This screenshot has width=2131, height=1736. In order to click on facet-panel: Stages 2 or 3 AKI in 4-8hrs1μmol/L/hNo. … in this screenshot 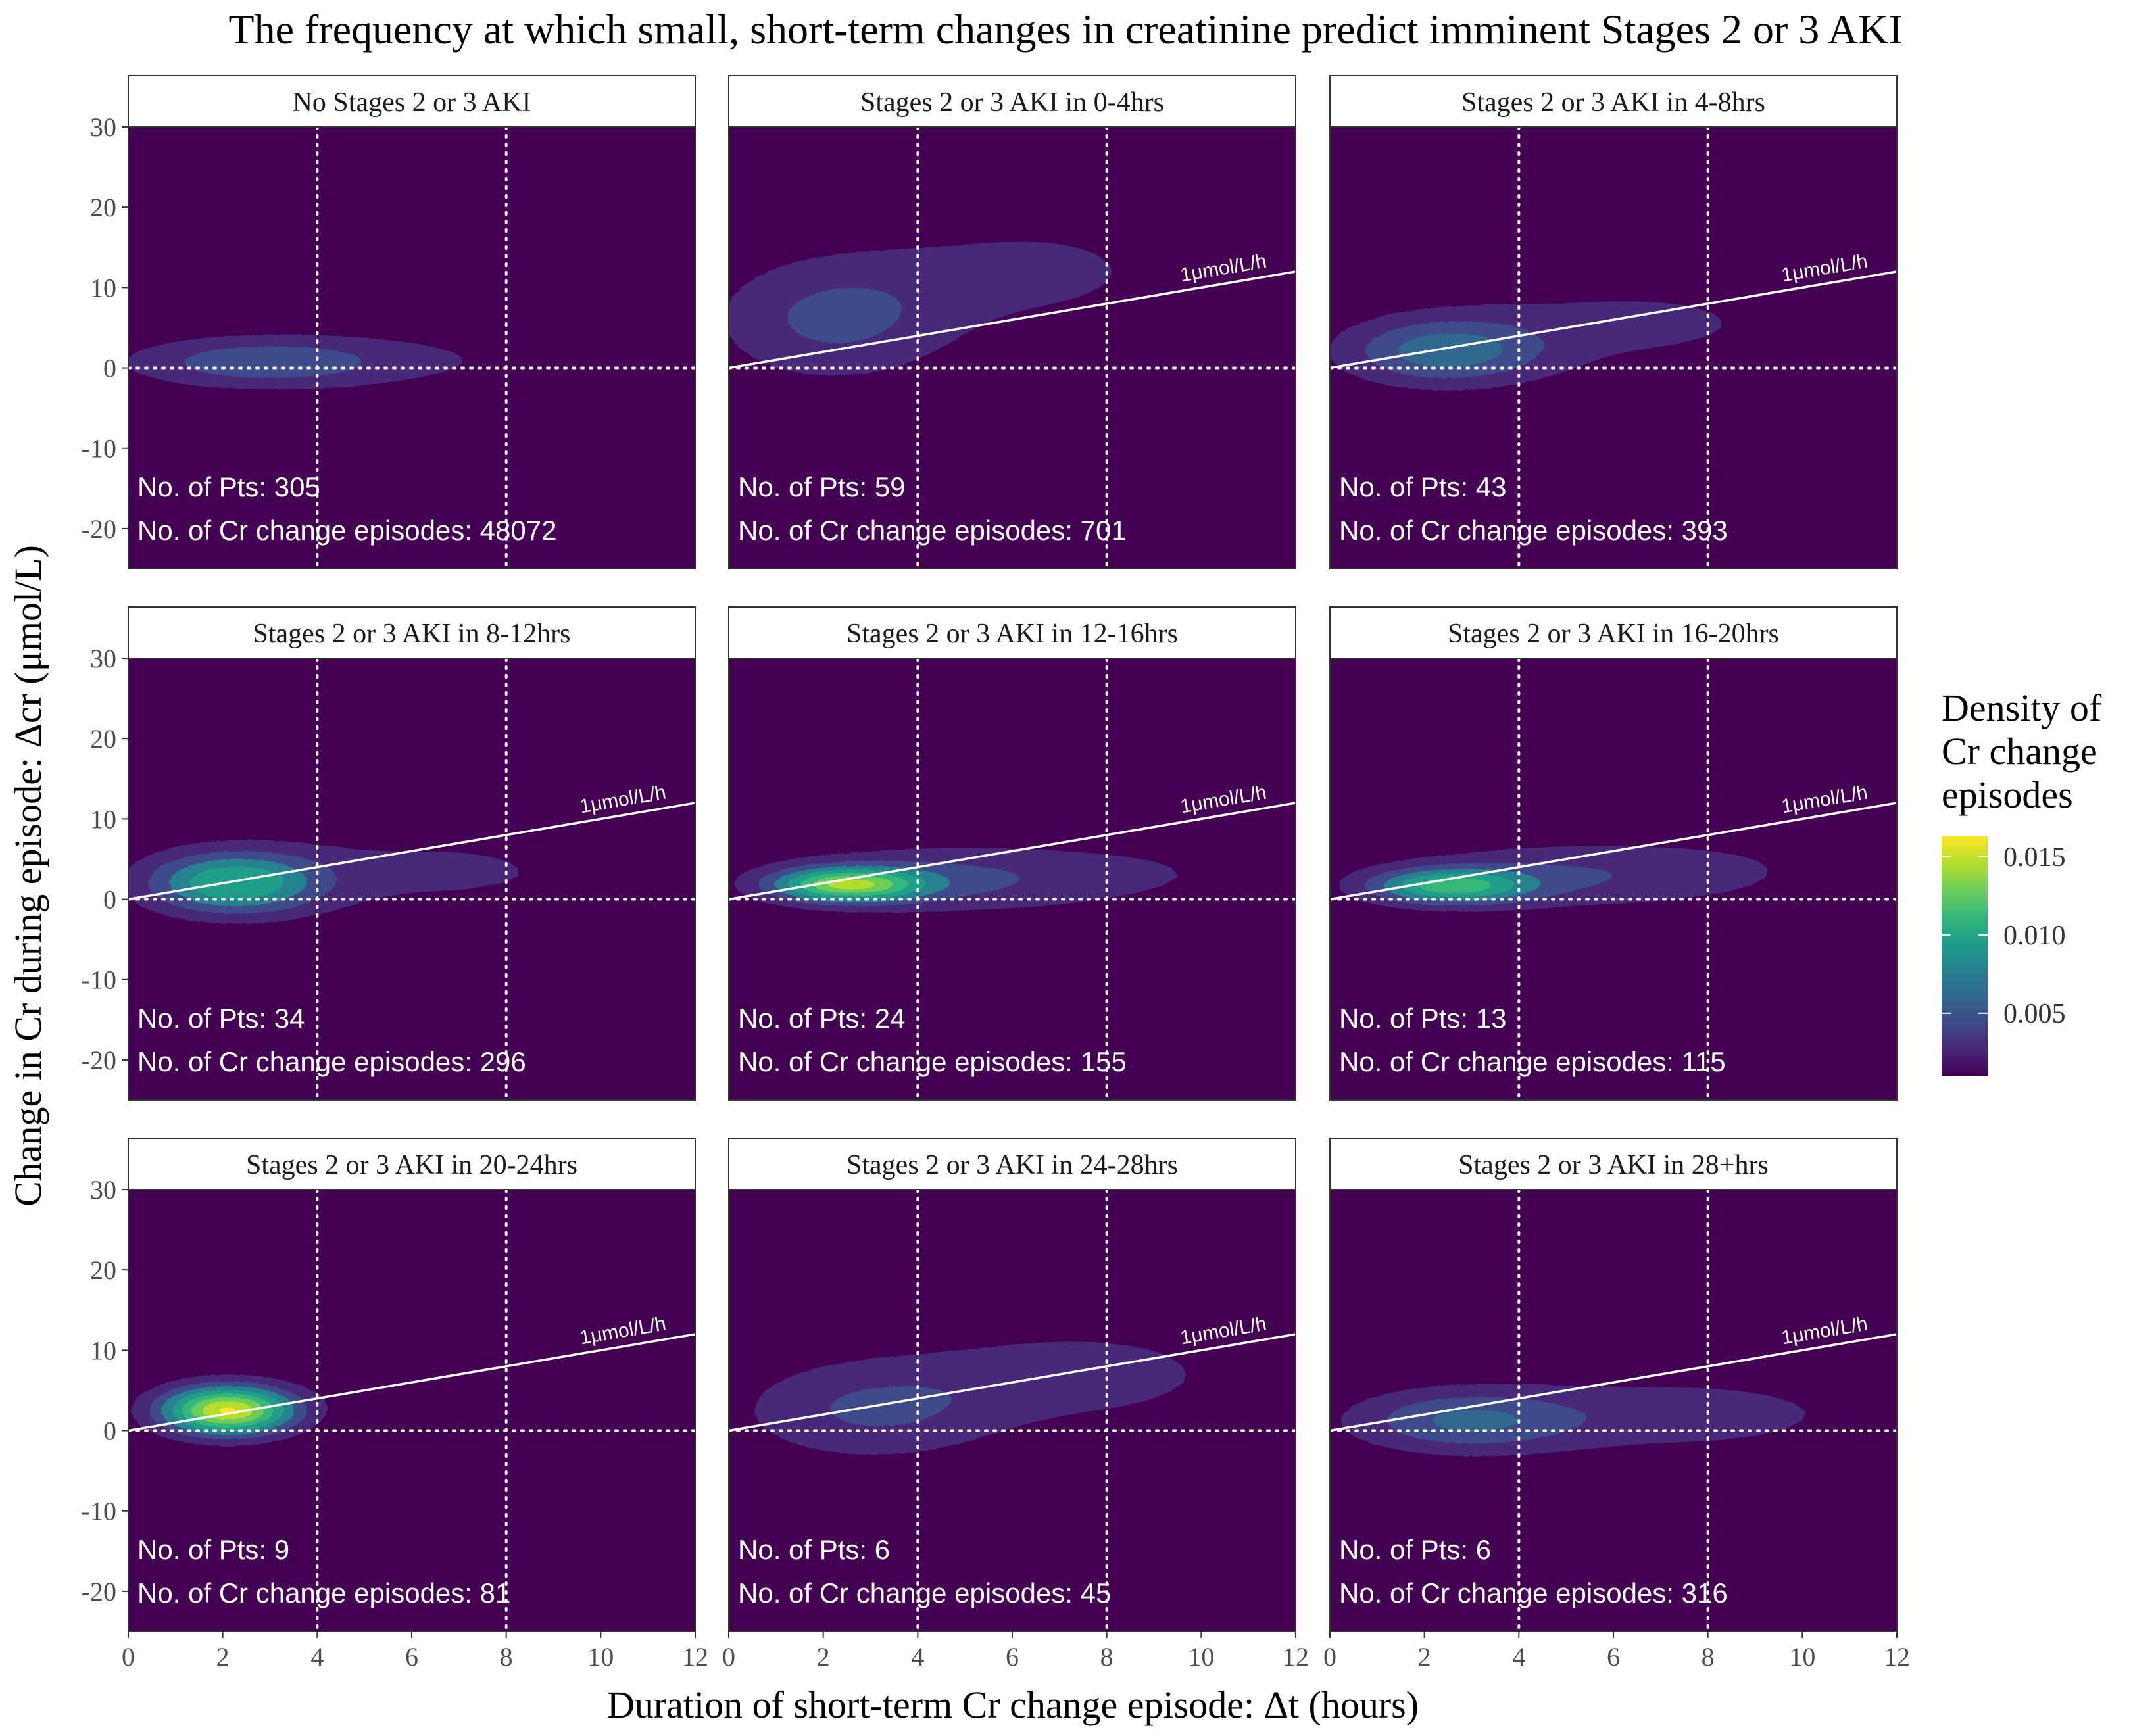, I will do `click(1613, 322)`.